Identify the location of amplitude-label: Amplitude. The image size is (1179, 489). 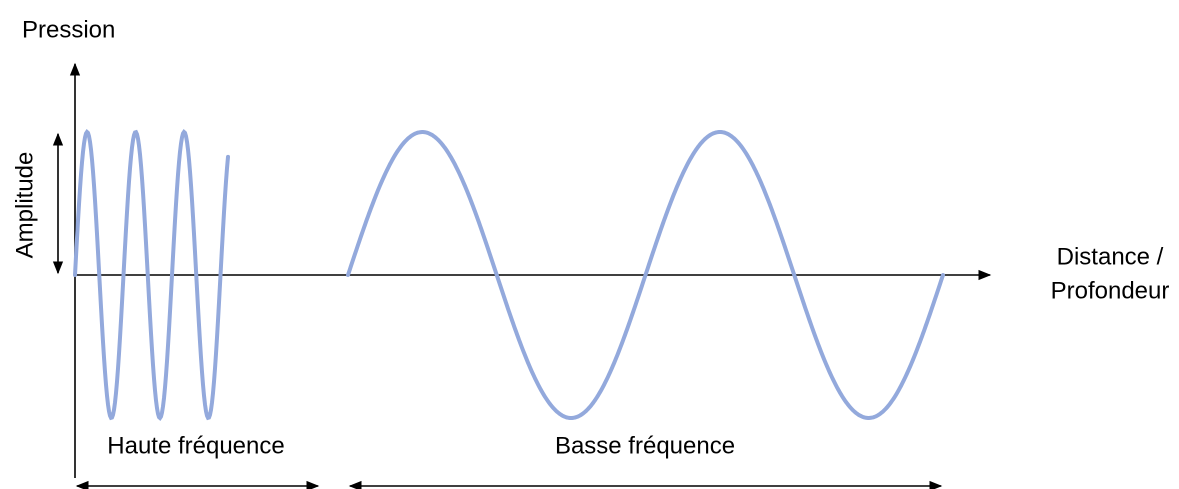
(24, 205).